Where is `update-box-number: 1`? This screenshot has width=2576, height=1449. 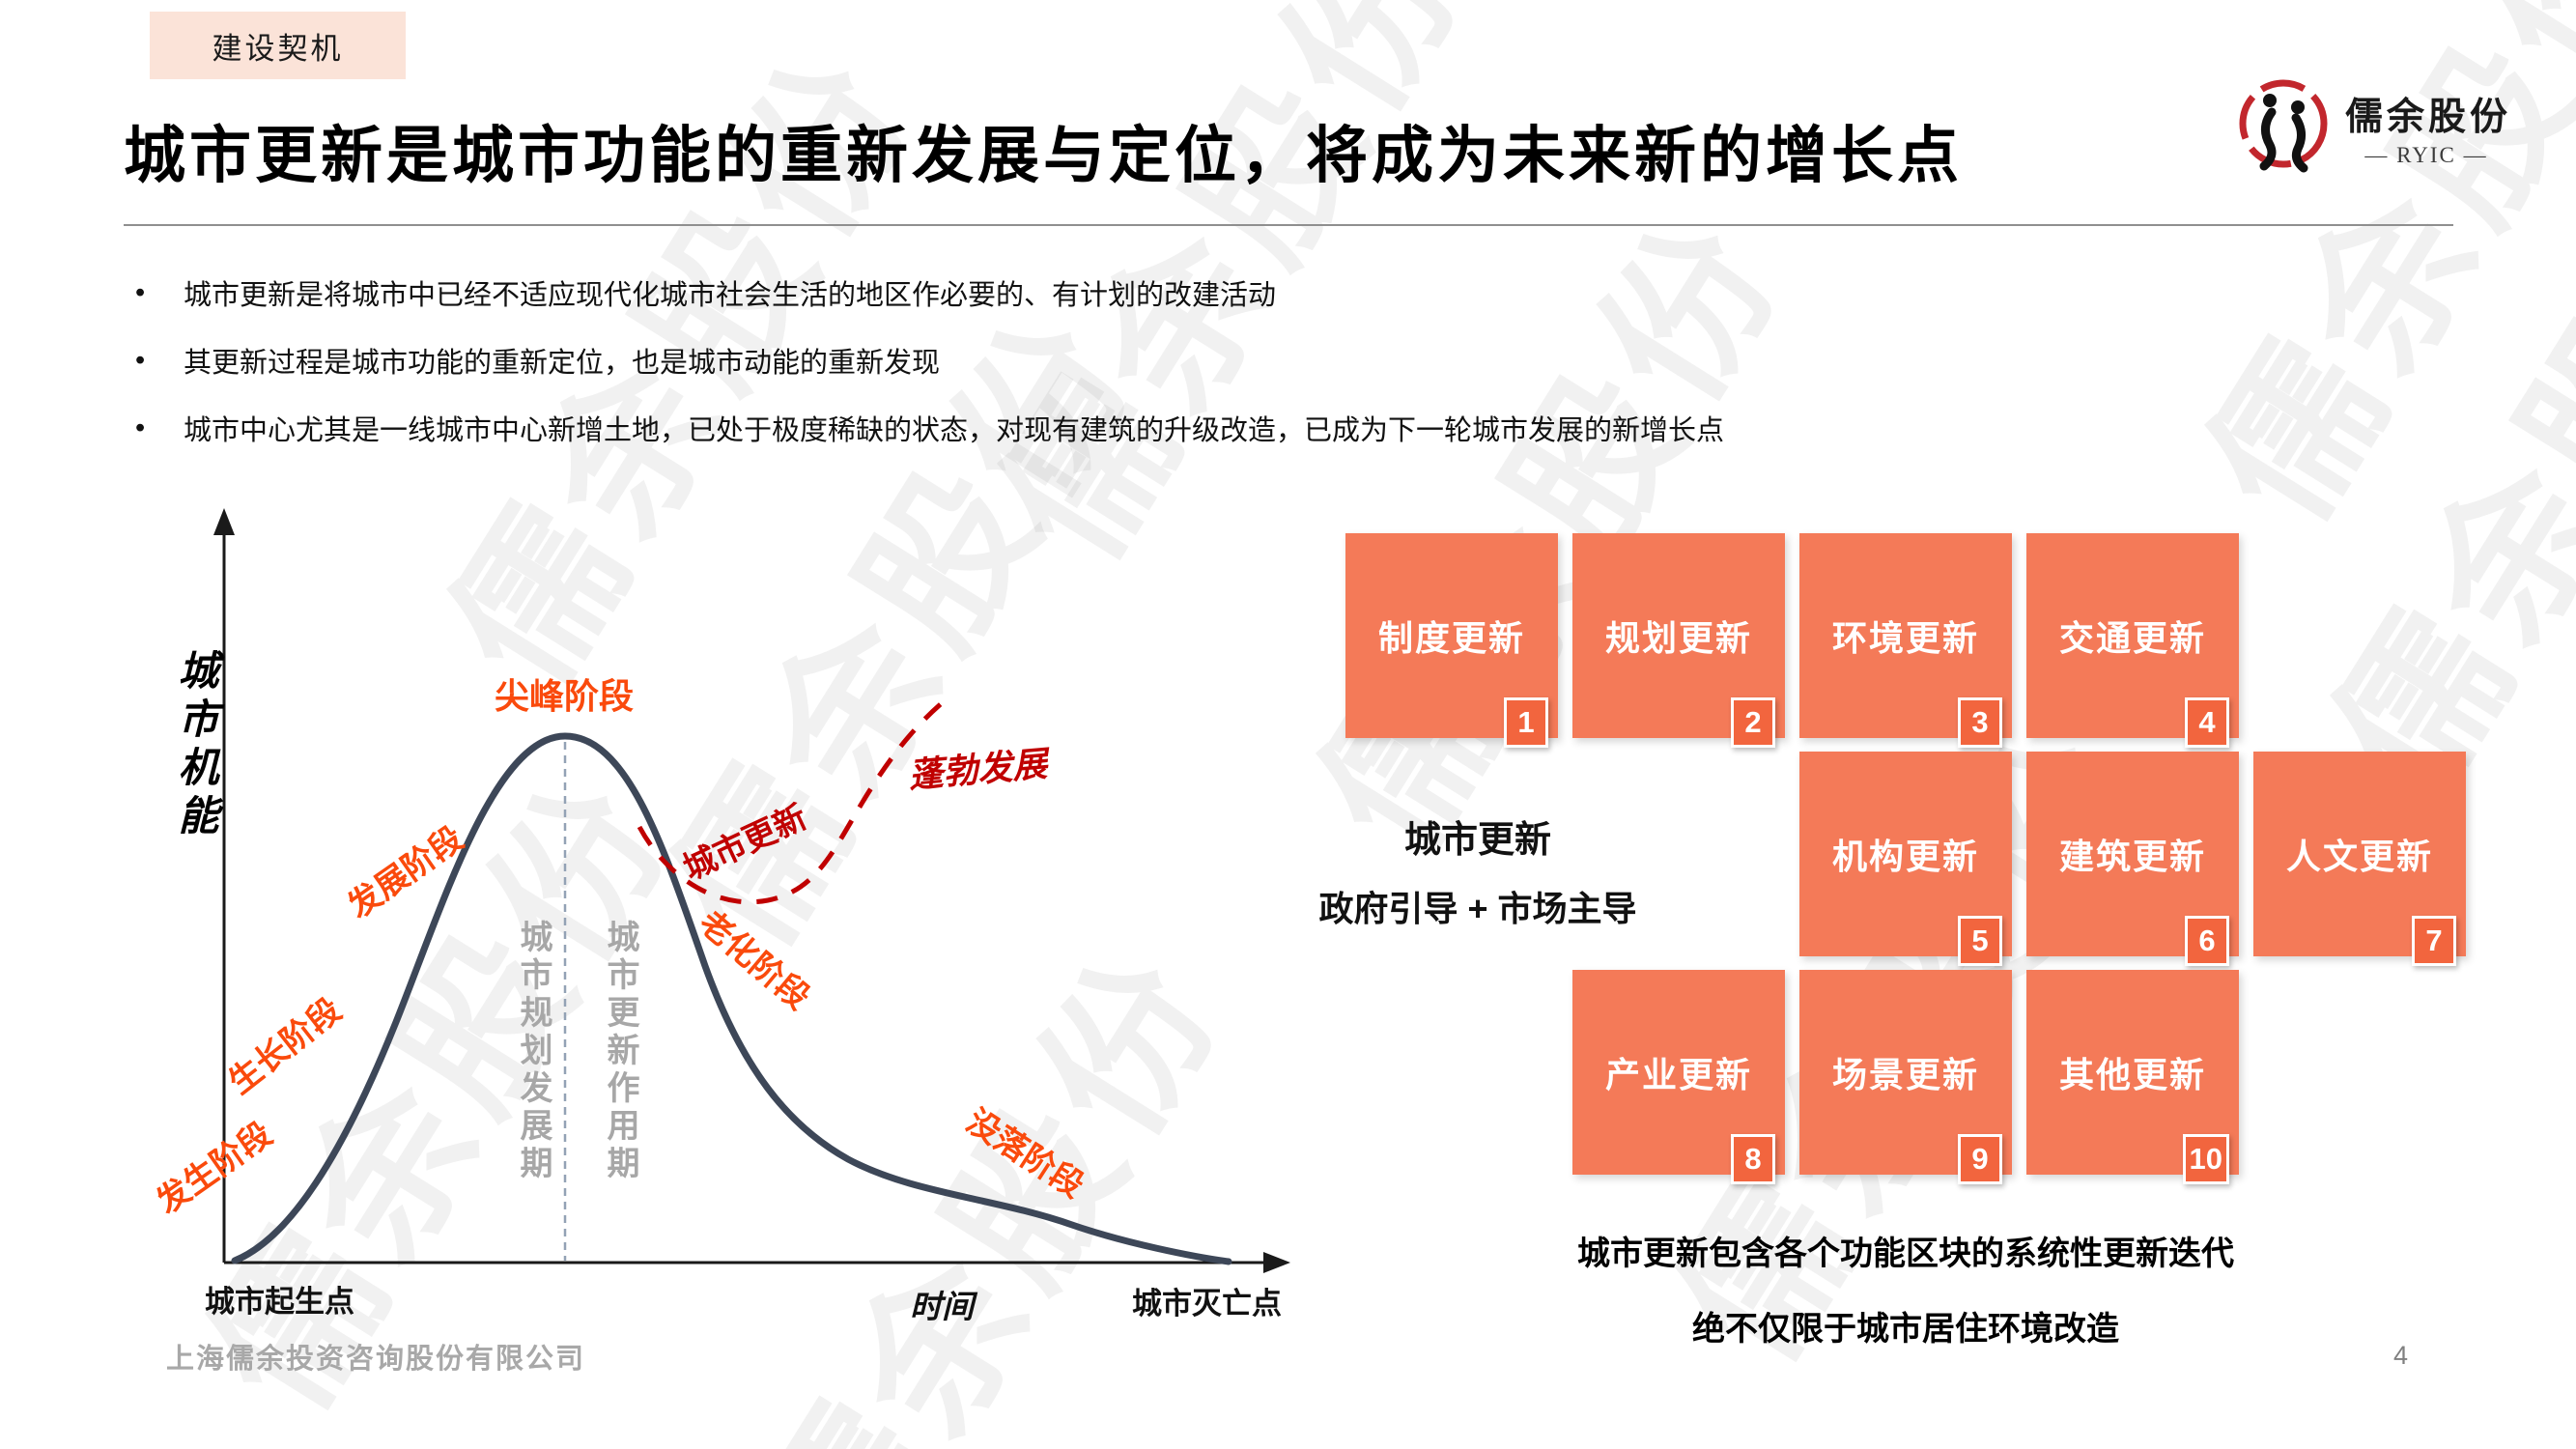
update-box-number: 1 is located at coordinates (1526, 722).